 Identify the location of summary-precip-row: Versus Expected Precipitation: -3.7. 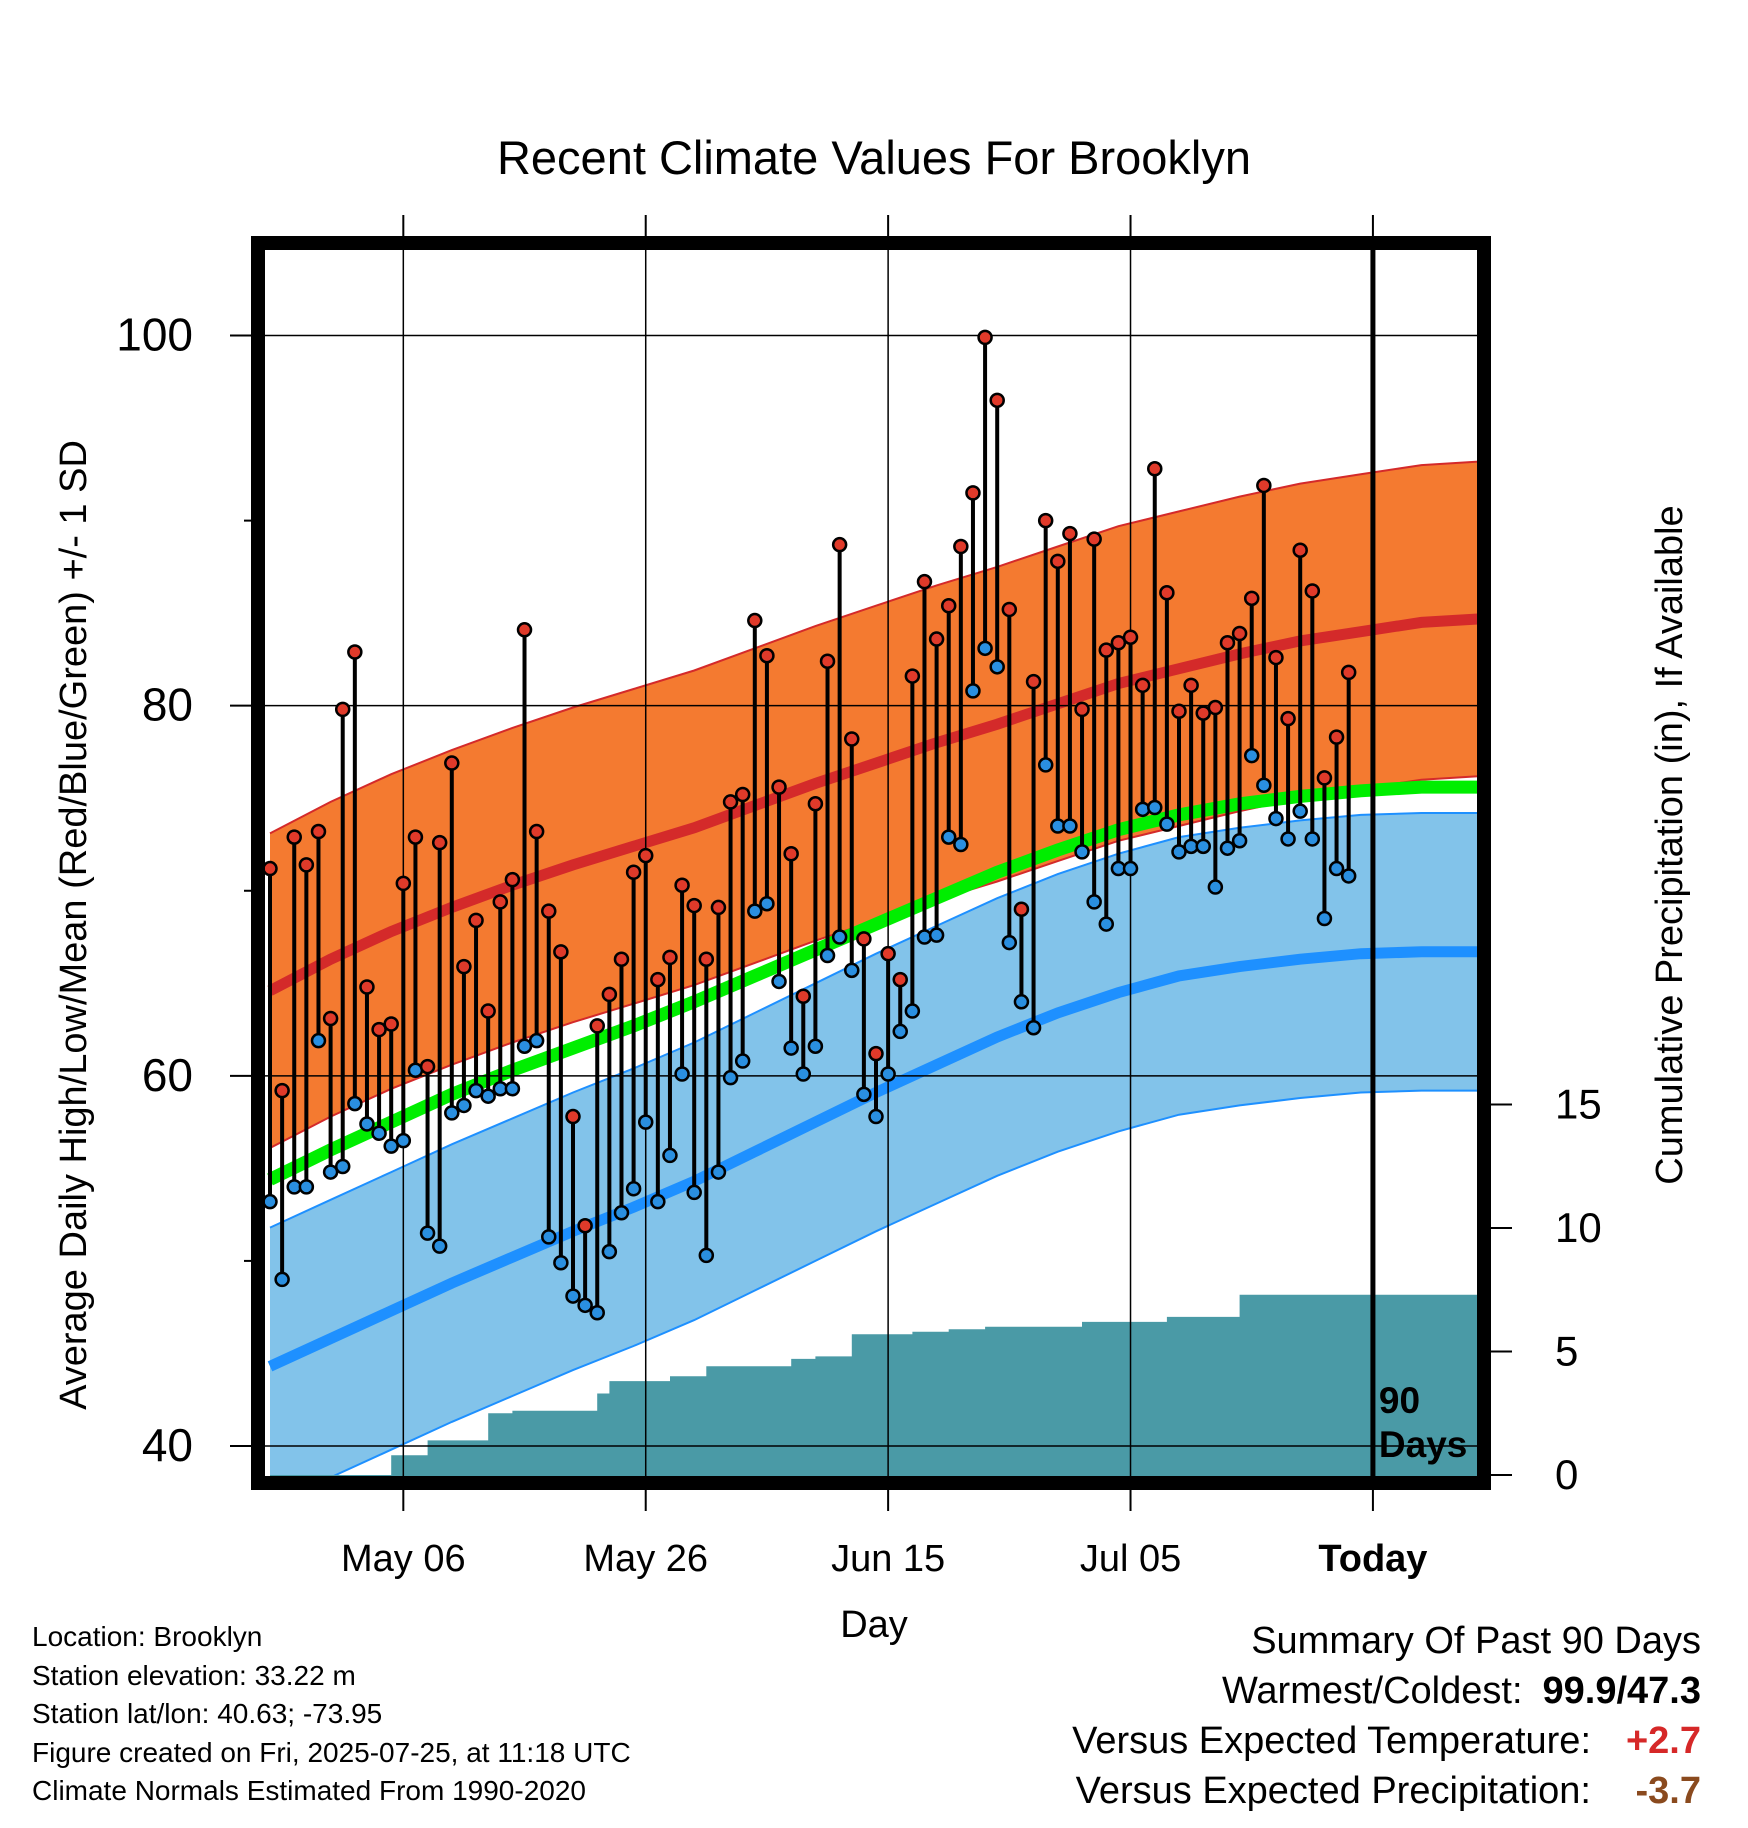
(1386, 1791).